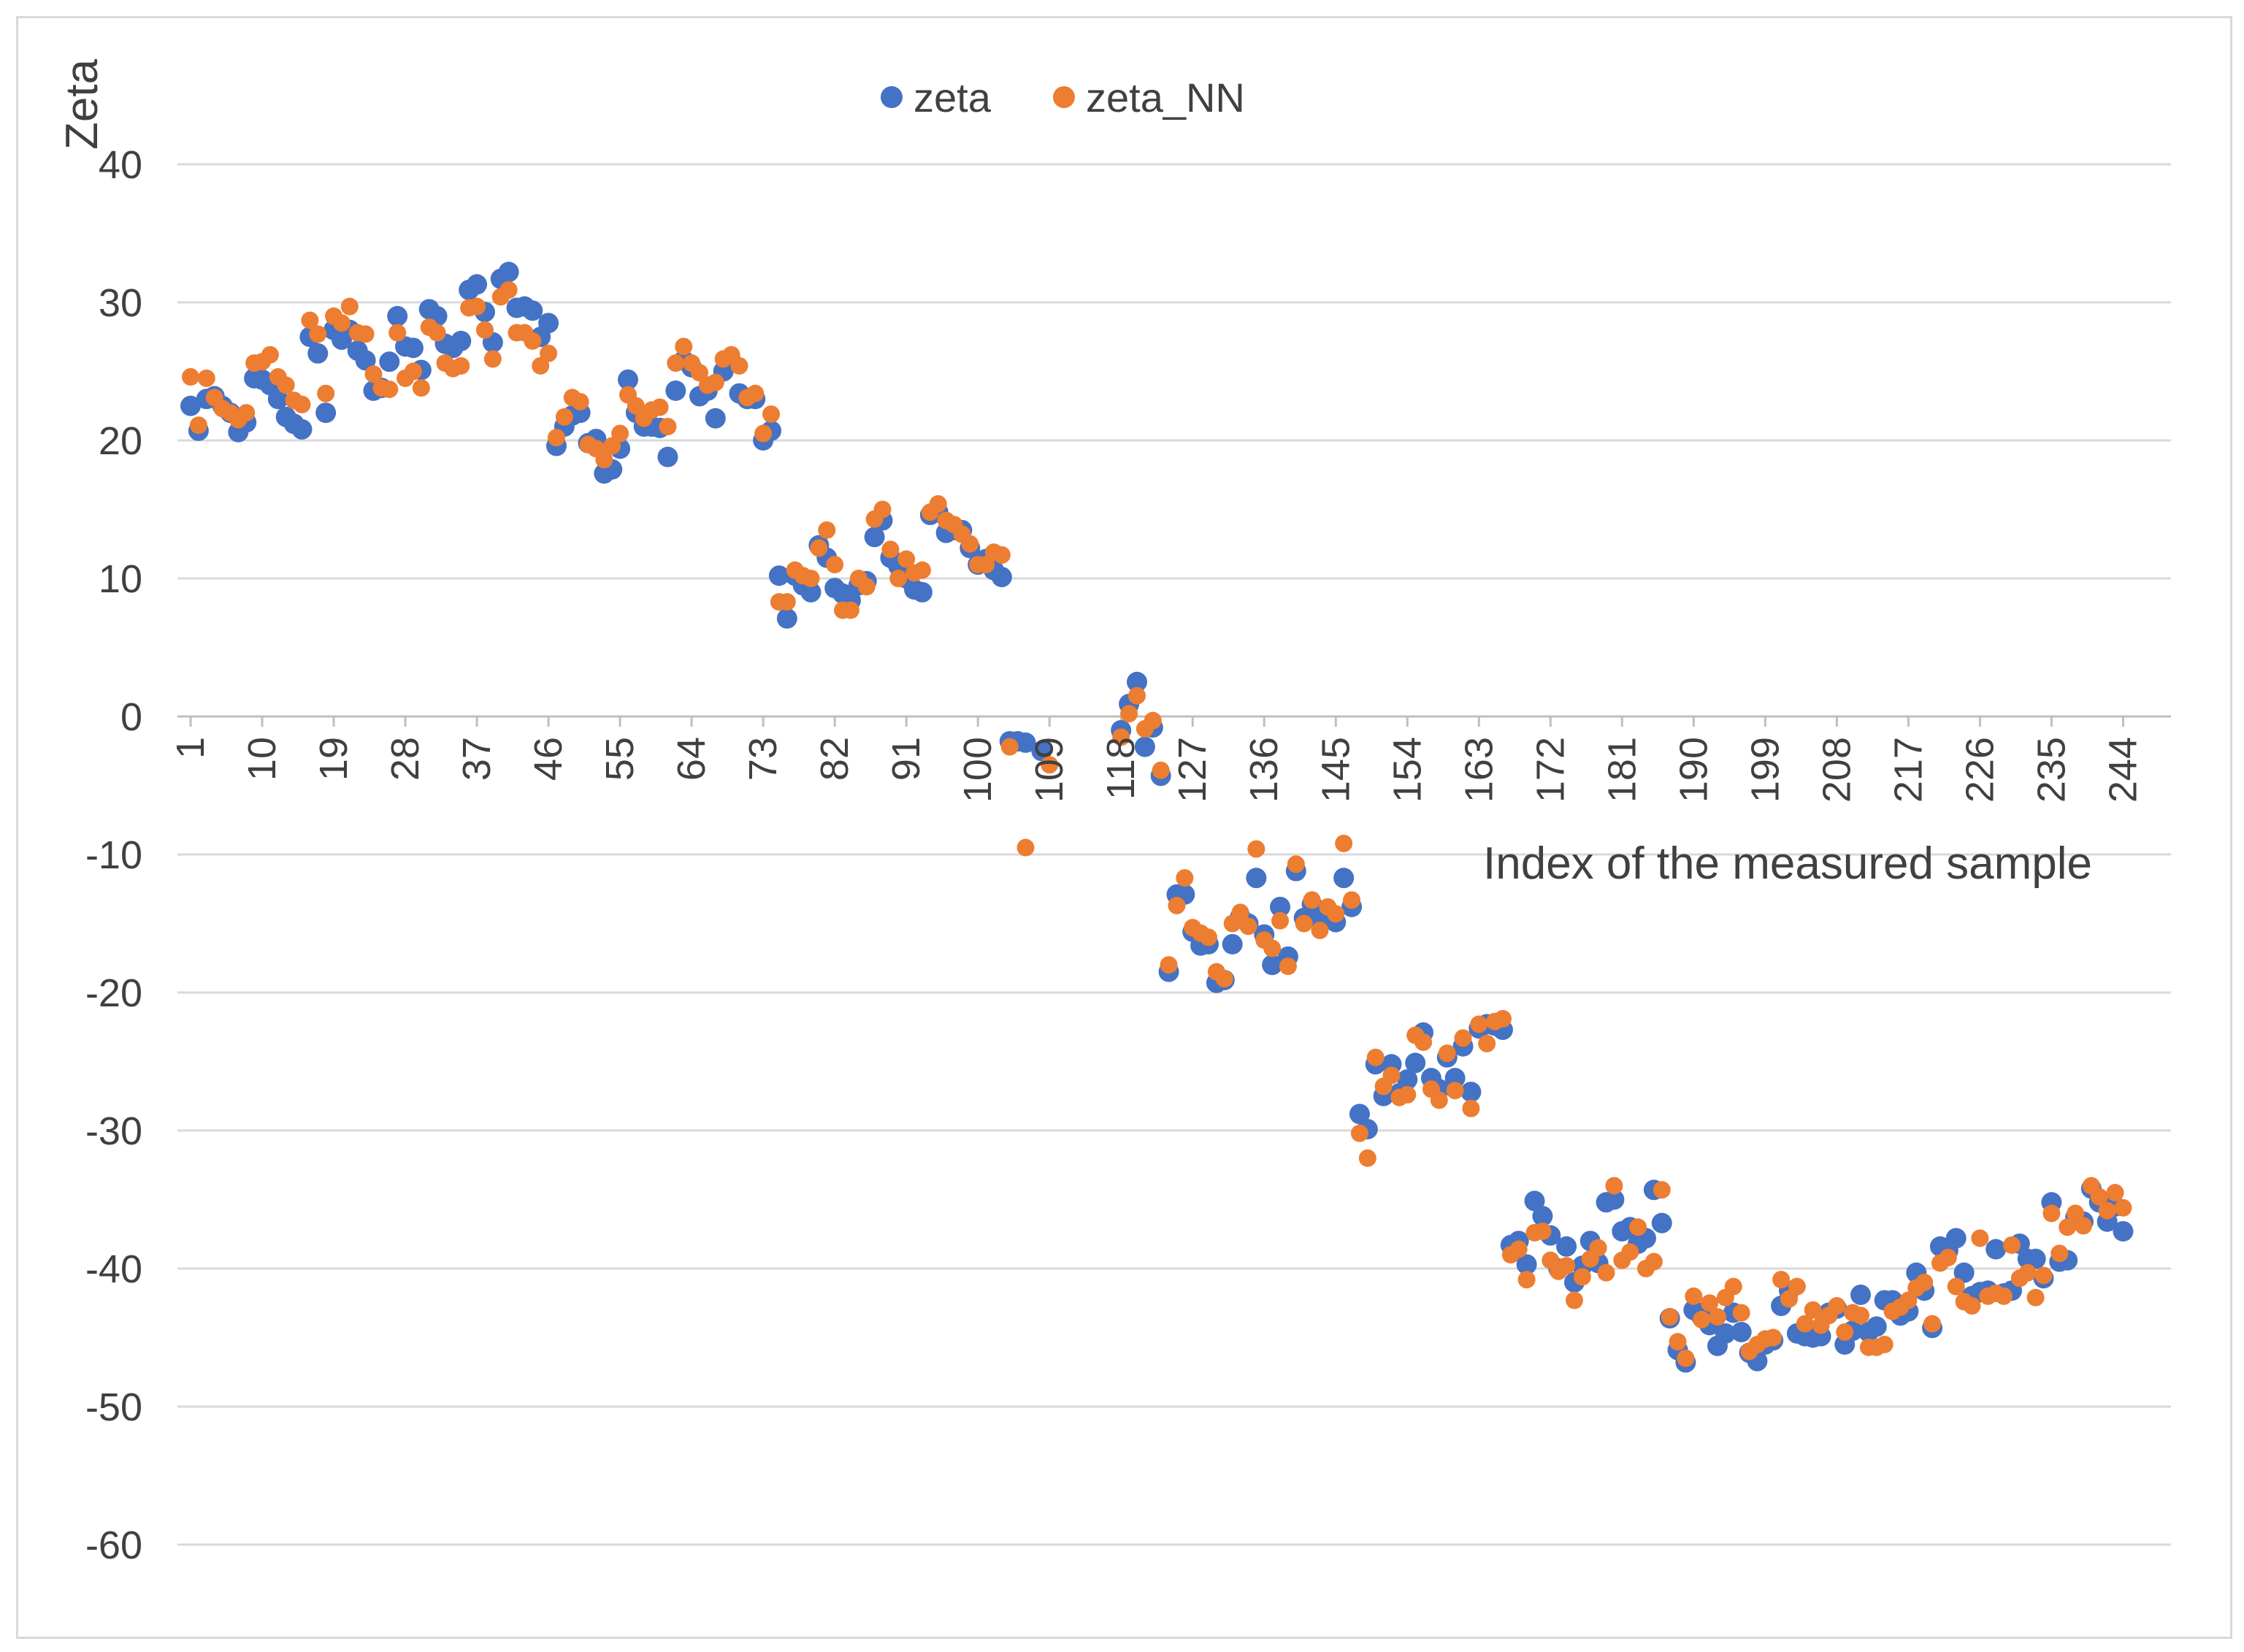 The image size is (2244, 1652). I want to click on x-tick-label: 109, so click(1049, 770).